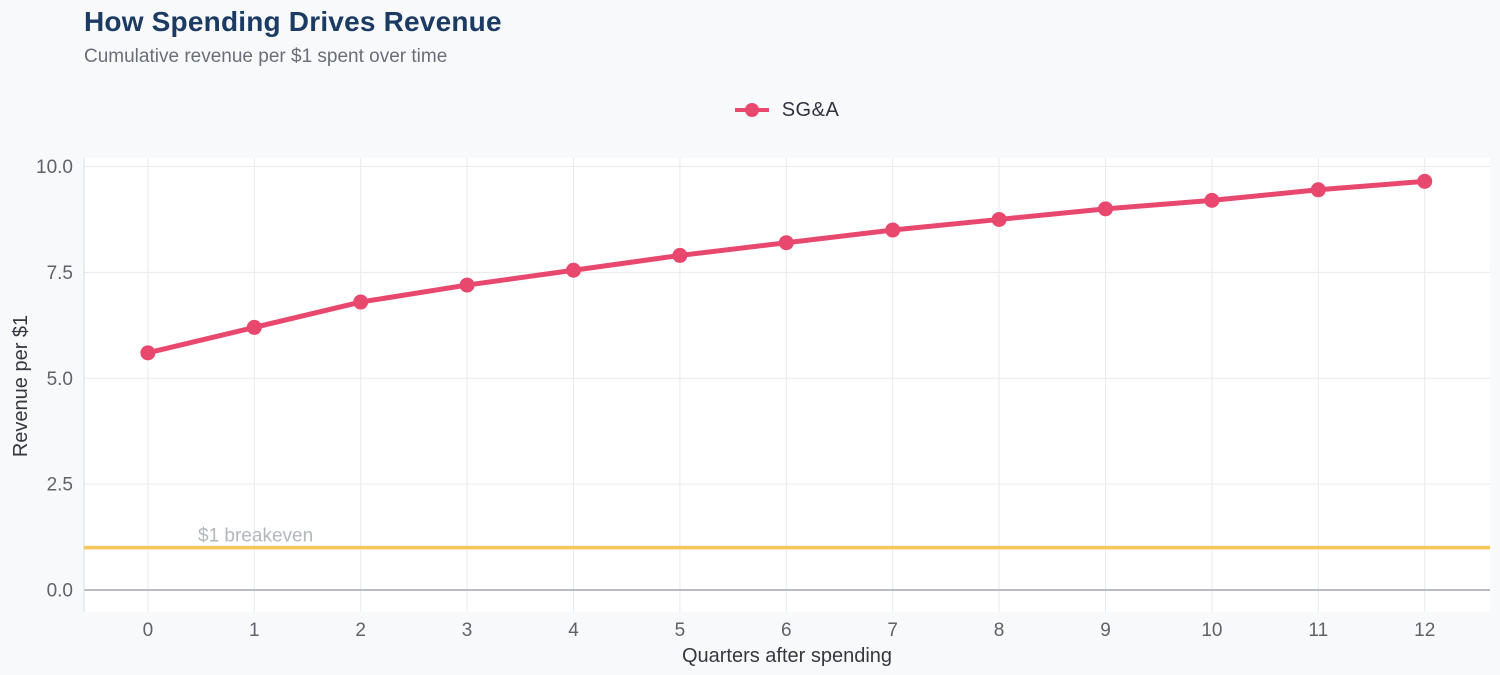 The width and height of the screenshot is (1500, 675). I want to click on x-tick-labels: 0 1 2 3 4 5 6 7 8 9 10 11 12, so click(789, 630).